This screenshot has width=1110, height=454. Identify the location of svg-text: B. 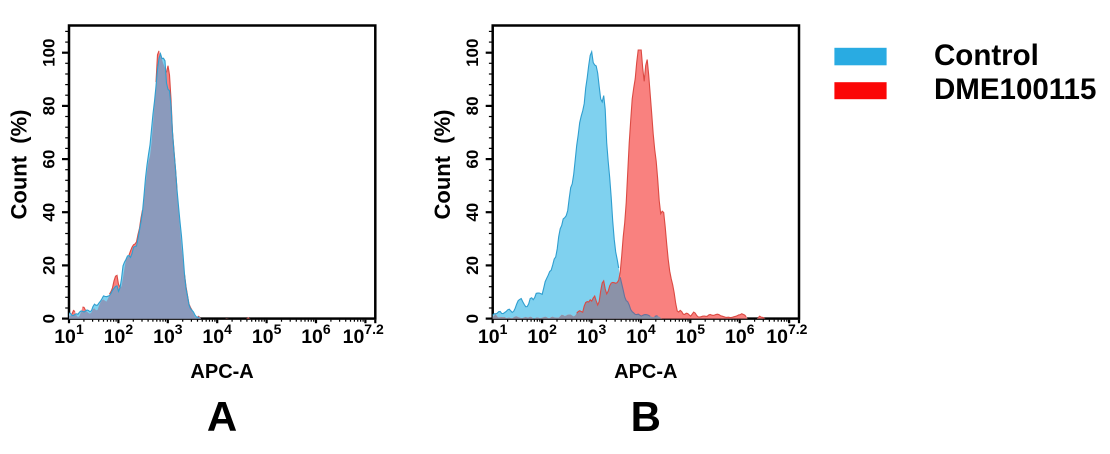
(646, 416).